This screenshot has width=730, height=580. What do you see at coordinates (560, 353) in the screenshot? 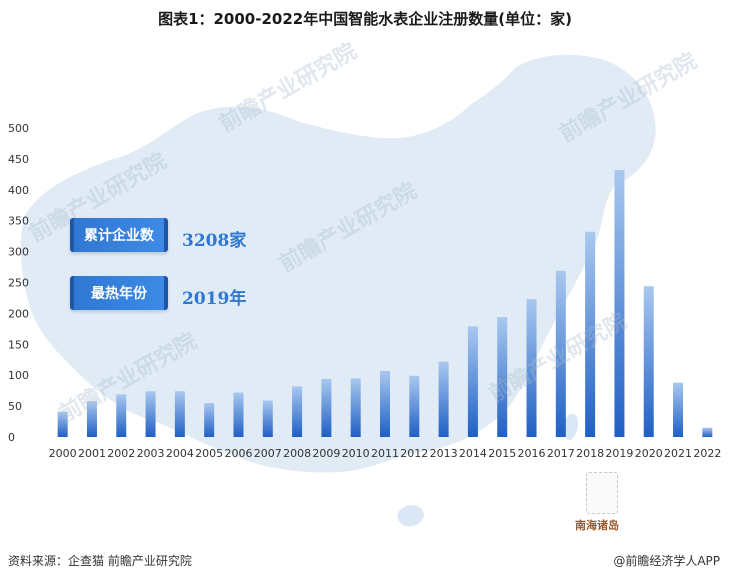
I see `bar-2017` at bounding box center [560, 353].